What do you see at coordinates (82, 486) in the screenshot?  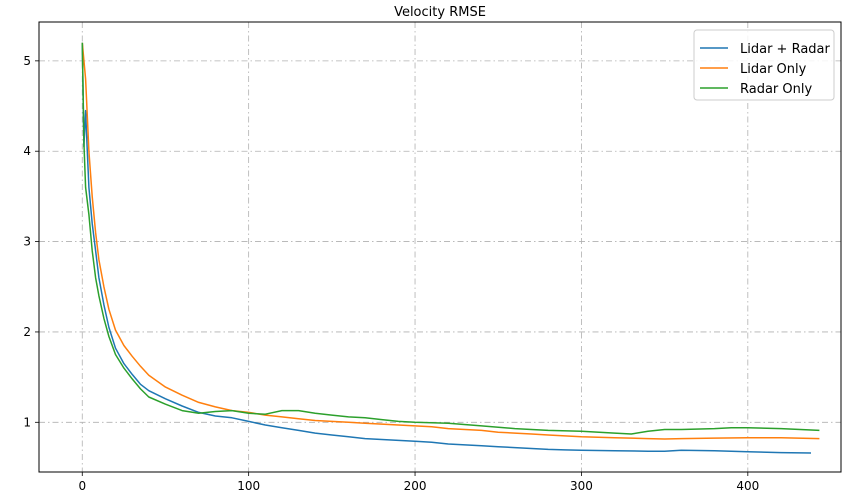 I see `x-tick-label: 0` at bounding box center [82, 486].